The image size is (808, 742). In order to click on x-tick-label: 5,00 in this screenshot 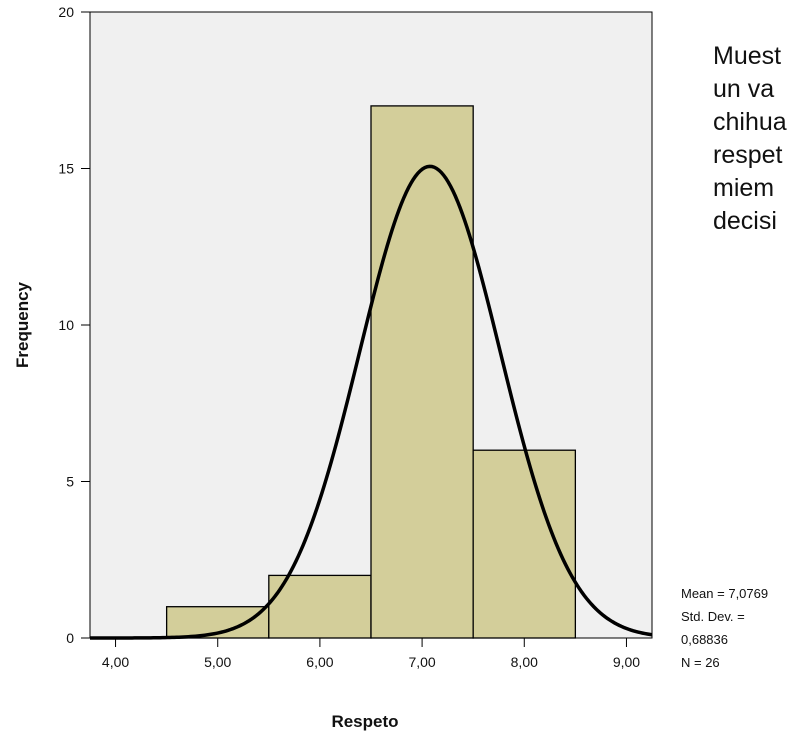, I will do `click(217, 662)`.